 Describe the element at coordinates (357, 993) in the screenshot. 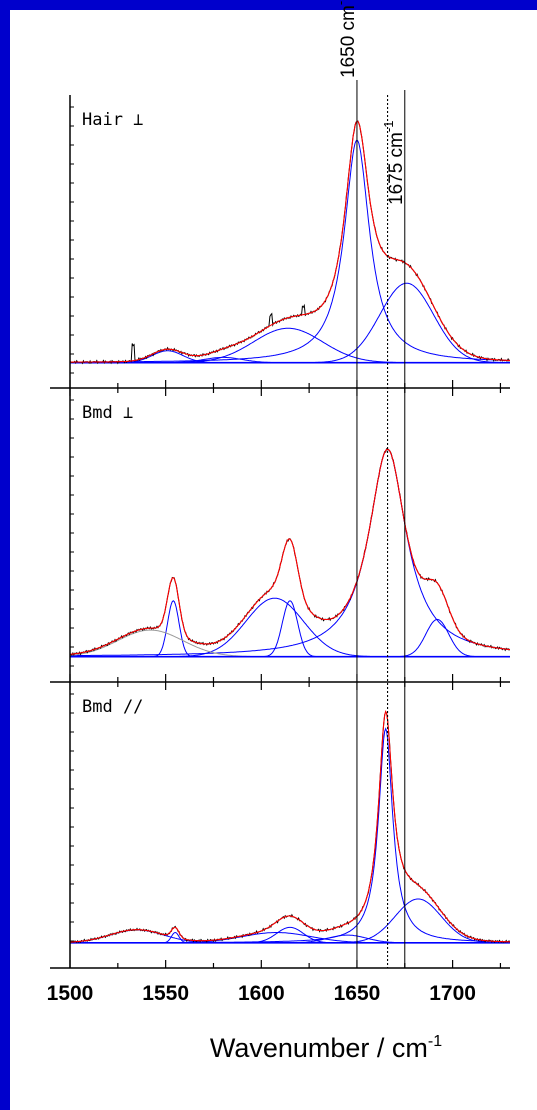

I see `x-tick-label: 1650` at that location.